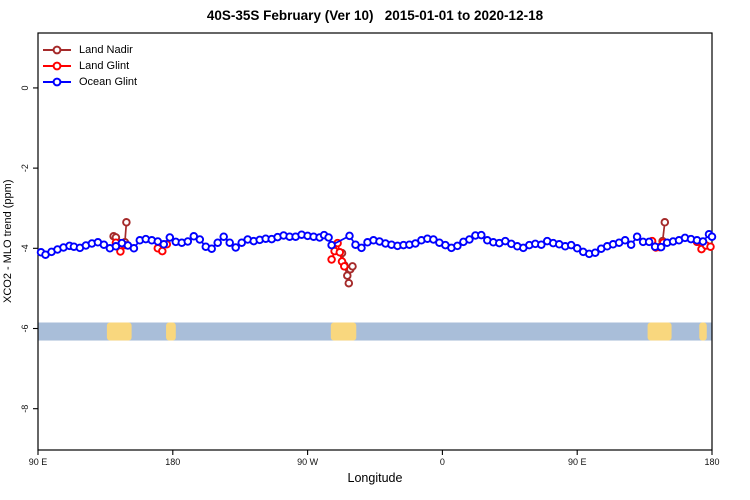 The image size is (750, 500). Describe the element at coordinates (8, 241) in the screenshot. I see `y-axis-label: XCO2 - MLO trend (ppm)` at that location.